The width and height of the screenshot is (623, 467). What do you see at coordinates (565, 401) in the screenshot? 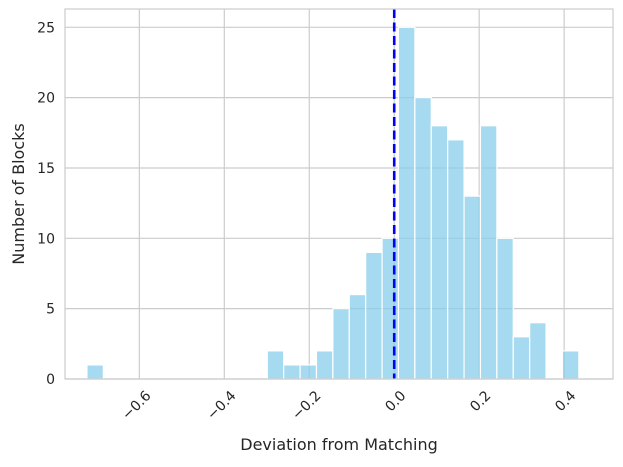
I see `x-tick-label-5: 0.4` at bounding box center [565, 401].